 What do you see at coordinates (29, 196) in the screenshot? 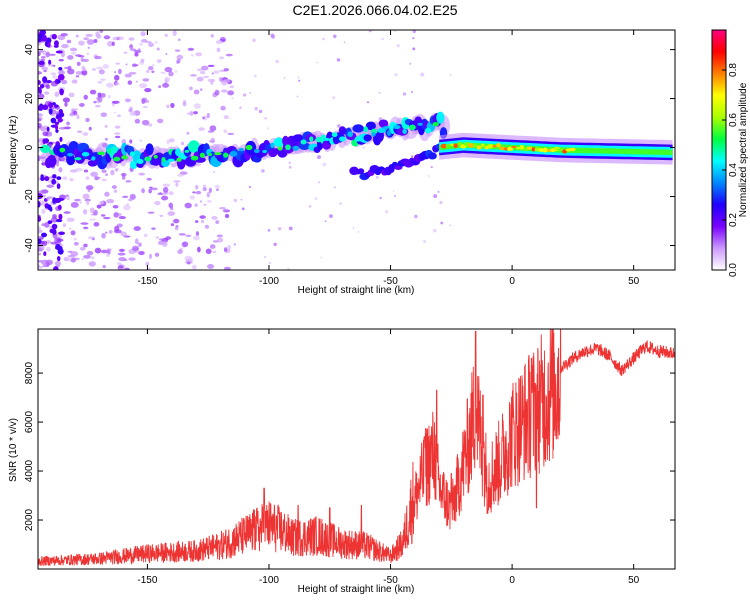
I see `top-y-tick-label: -20` at bounding box center [29, 196].